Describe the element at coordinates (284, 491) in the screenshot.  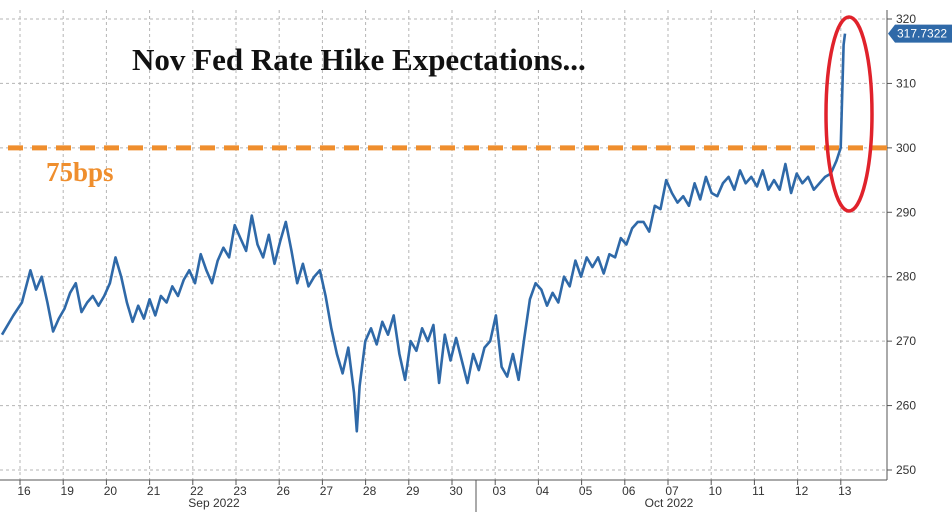
I see `x-tick-label-6: 26` at that location.